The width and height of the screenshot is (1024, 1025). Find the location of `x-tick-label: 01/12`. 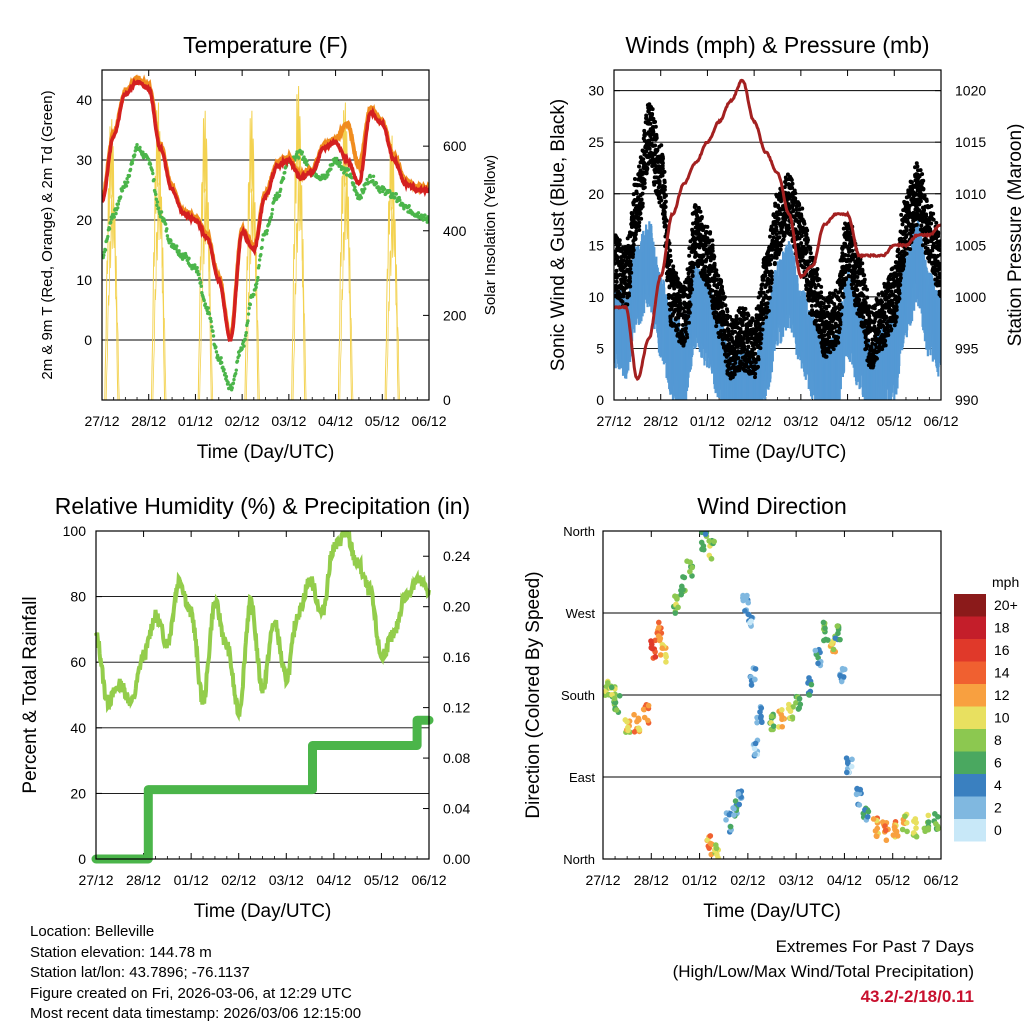

x-tick-label: 01/12 is located at coordinates (707, 421).